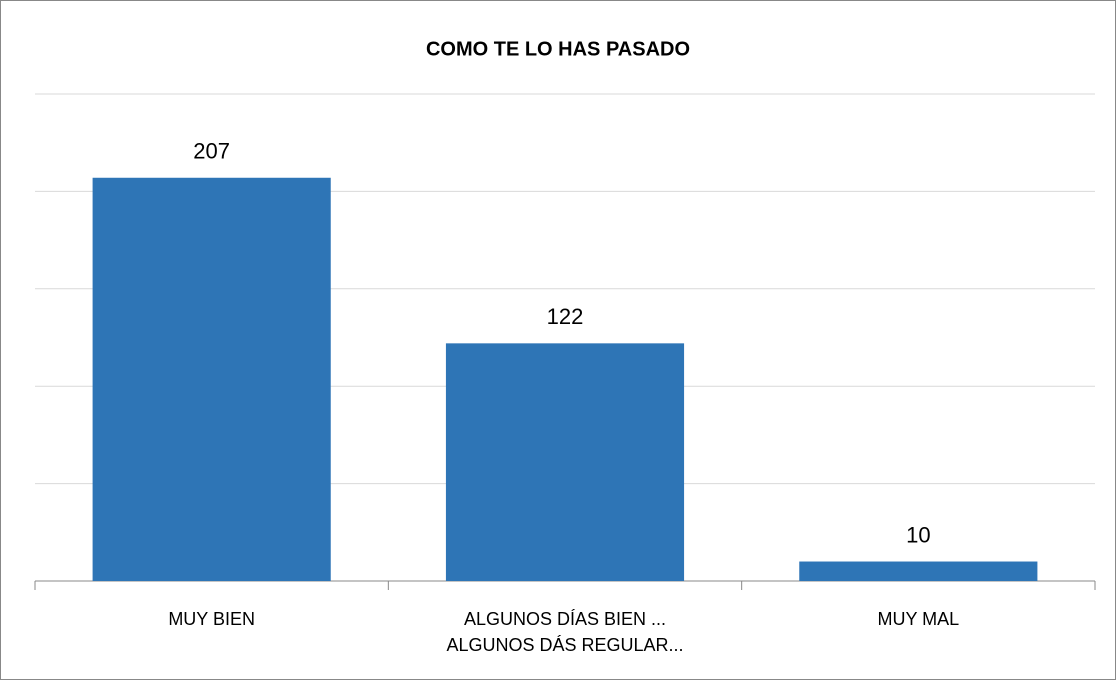 The width and height of the screenshot is (1116, 680). What do you see at coordinates (918, 619) in the screenshot?
I see `x-tick-label: MUY MAL` at bounding box center [918, 619].